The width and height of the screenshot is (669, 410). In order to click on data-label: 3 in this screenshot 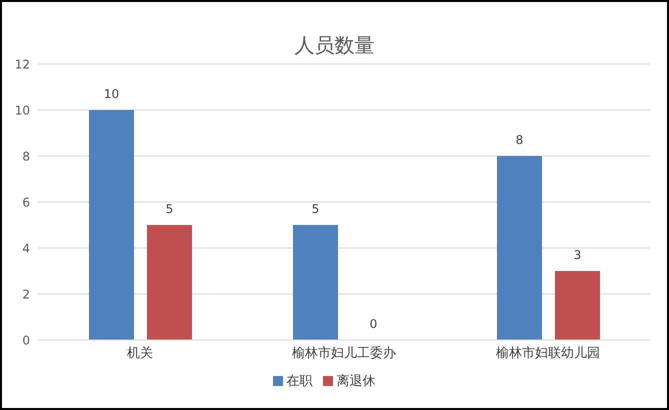, I will do `click(578, 255)`.